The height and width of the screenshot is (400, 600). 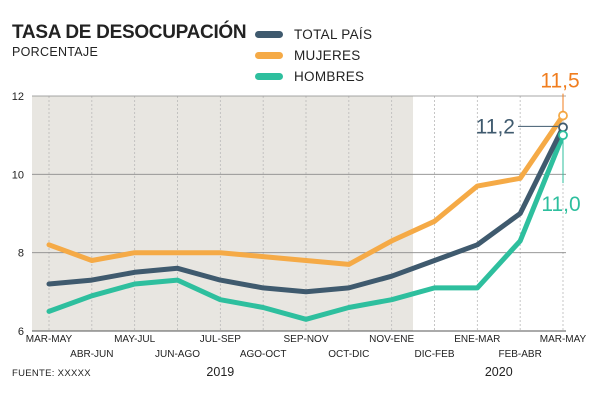 What do you see at coordinates (220, 339) in the screenshot?
I see `x-tick-label: JUL-SEP` at bounding box center [220, 339].